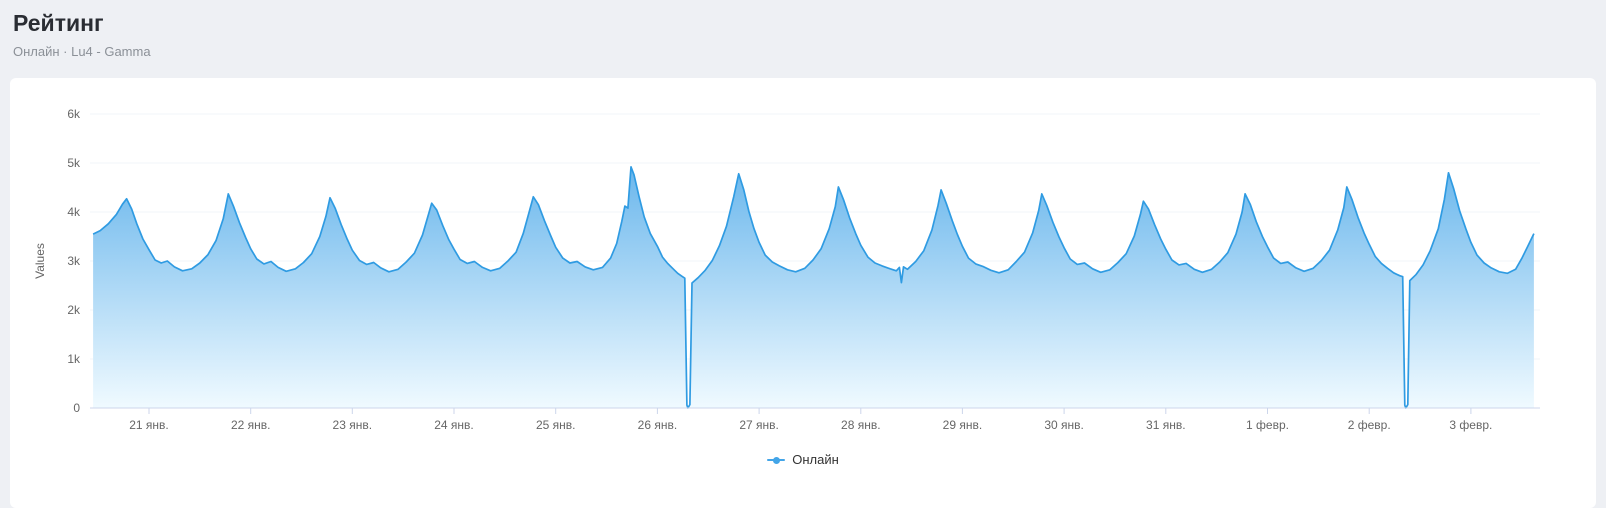 The height and width of the screenshot is (508, 1606). What do you see at coordinates (861, 425) in the screenshot?
I see `svg-text: 28 янв.` at bounding box center [861, 425].